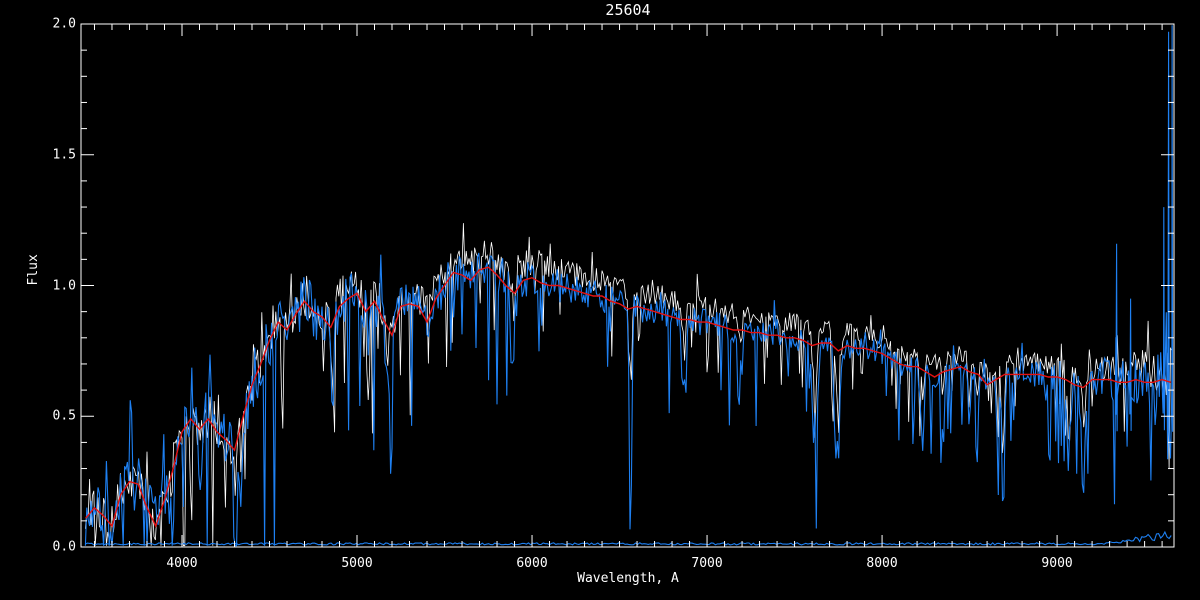  I want to click on x-tick-label: 6000, so click(532, 563).